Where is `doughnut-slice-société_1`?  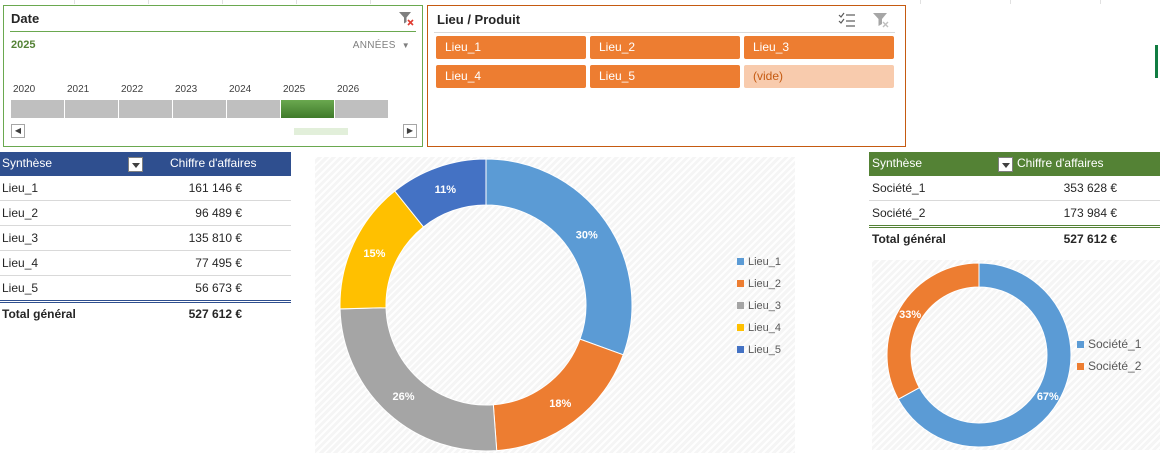 doughnut-slice-société_1 is located at coordinates (984, 355).